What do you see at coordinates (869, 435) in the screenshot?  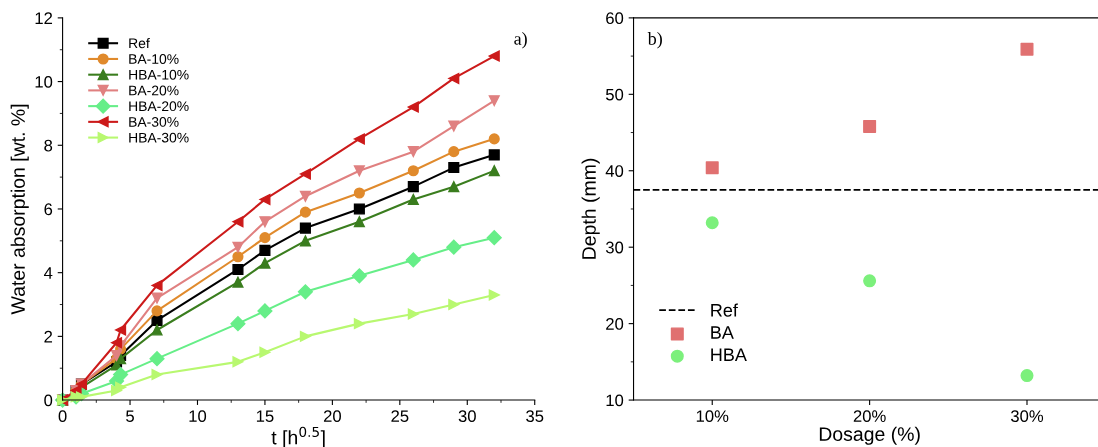 I see `x-axis-title: Dosage (%)` at bounding box center [869, 435].